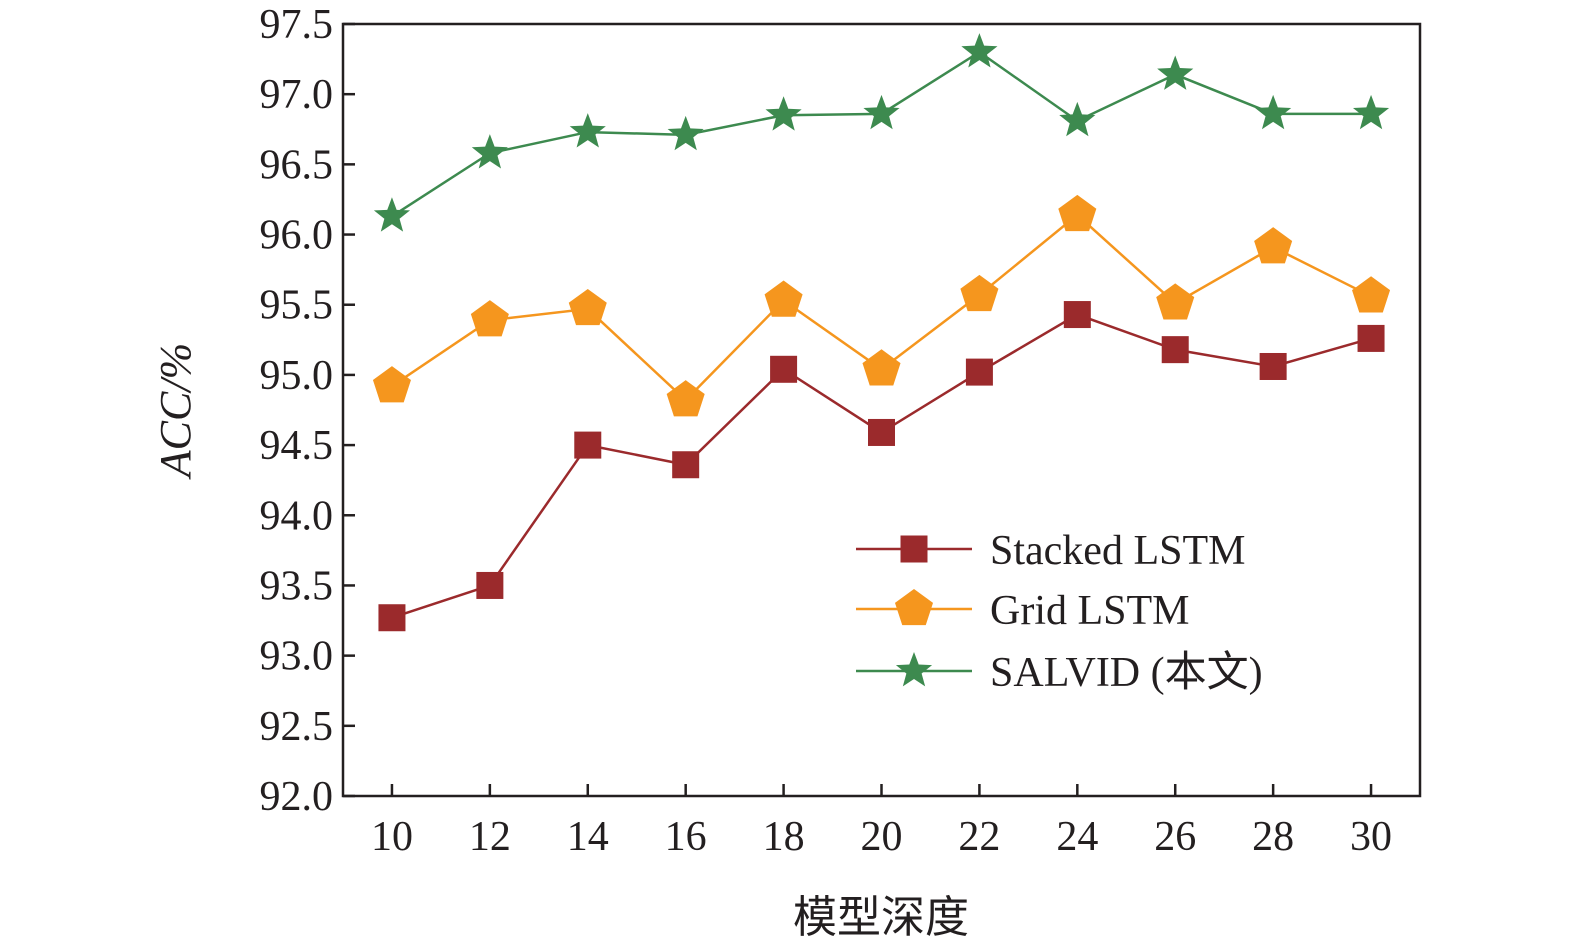 The image size is (1575, 947). I want to click on y-axis-label: ACC/%, so click(175, 411).